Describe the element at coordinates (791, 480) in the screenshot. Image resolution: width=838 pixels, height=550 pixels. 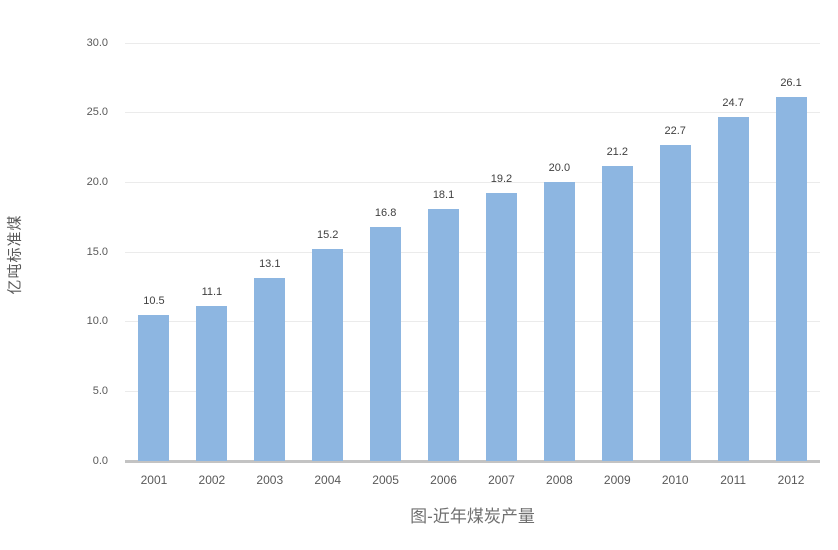
I see `x-axis-tick-label: 2012` at that location.